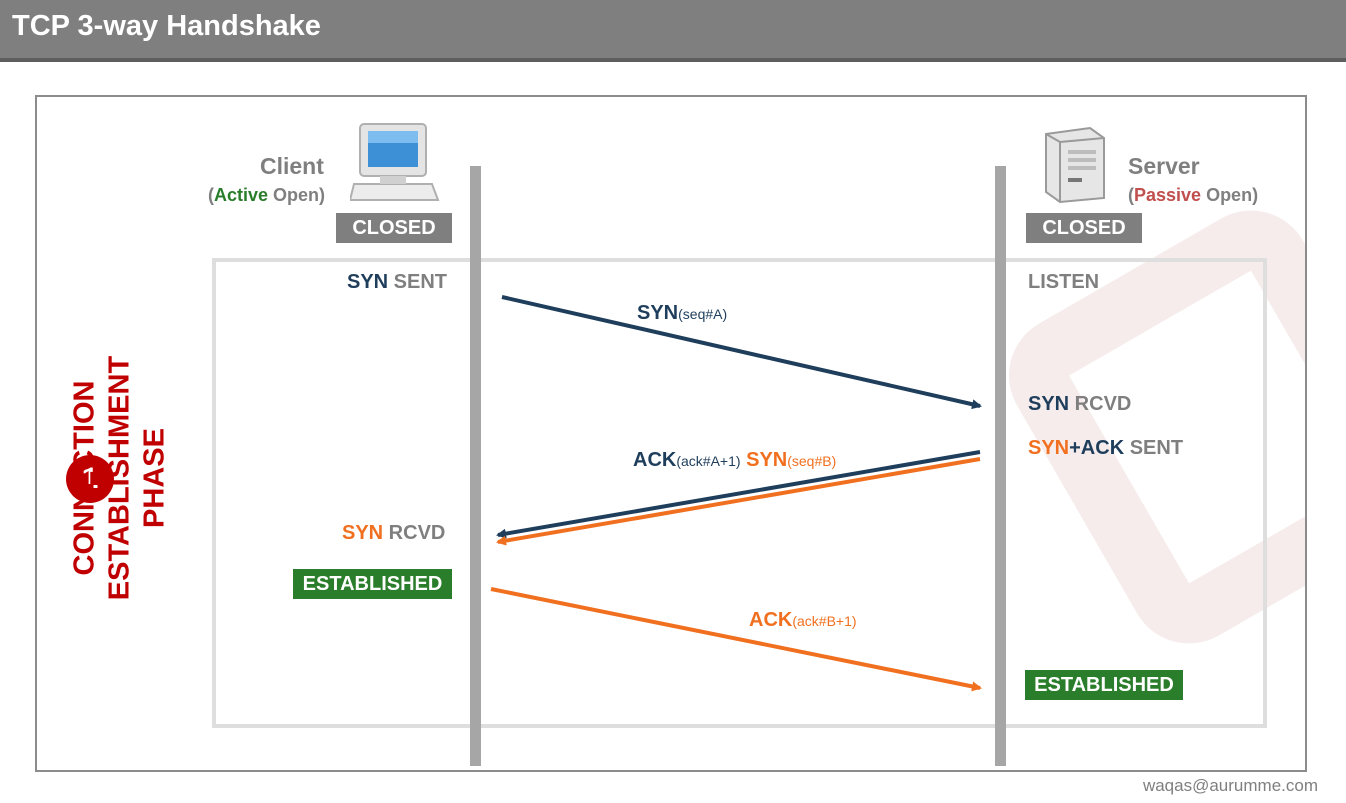  I want to click on client-established-badge: ESTABLISHED, so click(372, 584).